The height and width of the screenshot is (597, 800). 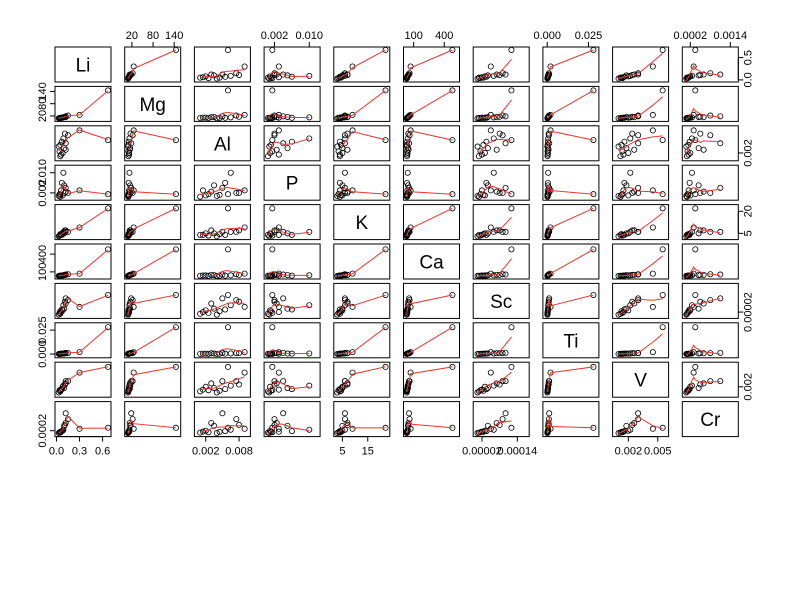 I want to click on panel-Mg-V, so click(x=641, y=103).